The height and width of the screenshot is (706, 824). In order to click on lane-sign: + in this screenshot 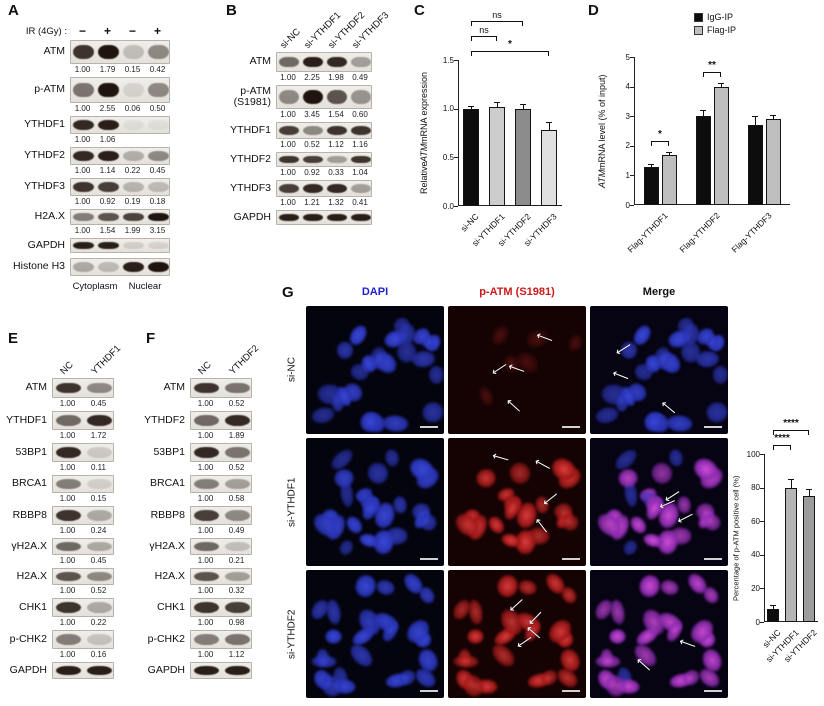, I will do `click(157, 31)`.